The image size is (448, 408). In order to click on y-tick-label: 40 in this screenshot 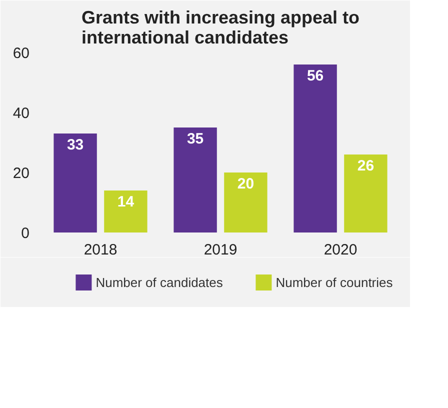, I will do `click(21, 113)`.